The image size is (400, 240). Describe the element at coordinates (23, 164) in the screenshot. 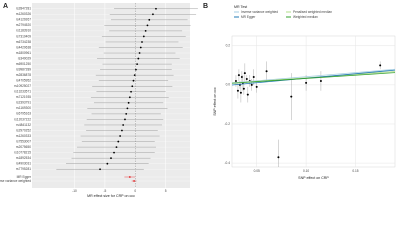

I see `row-label: rs4903031` at that location.